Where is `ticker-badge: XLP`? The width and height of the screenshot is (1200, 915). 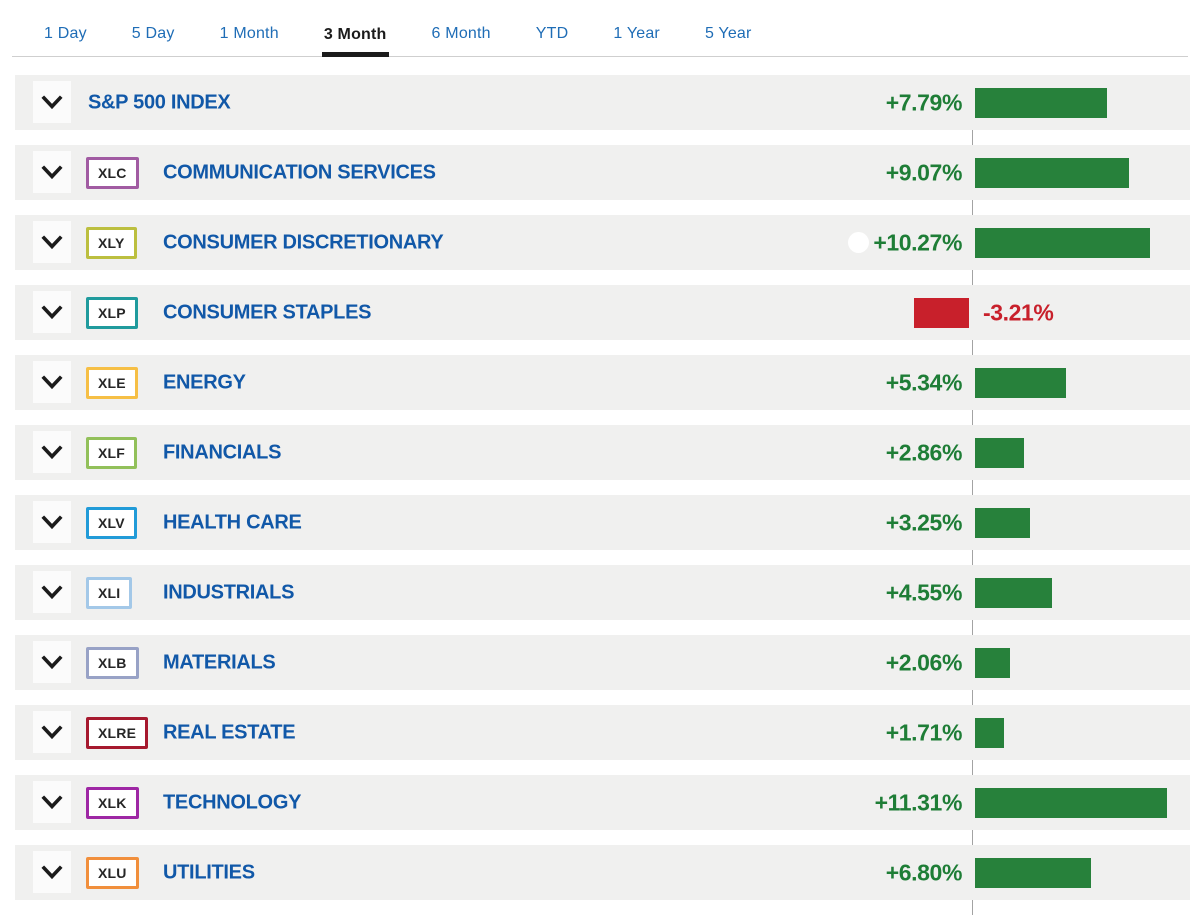 ticker-badge: XLP is located at coordinates (112, 312).